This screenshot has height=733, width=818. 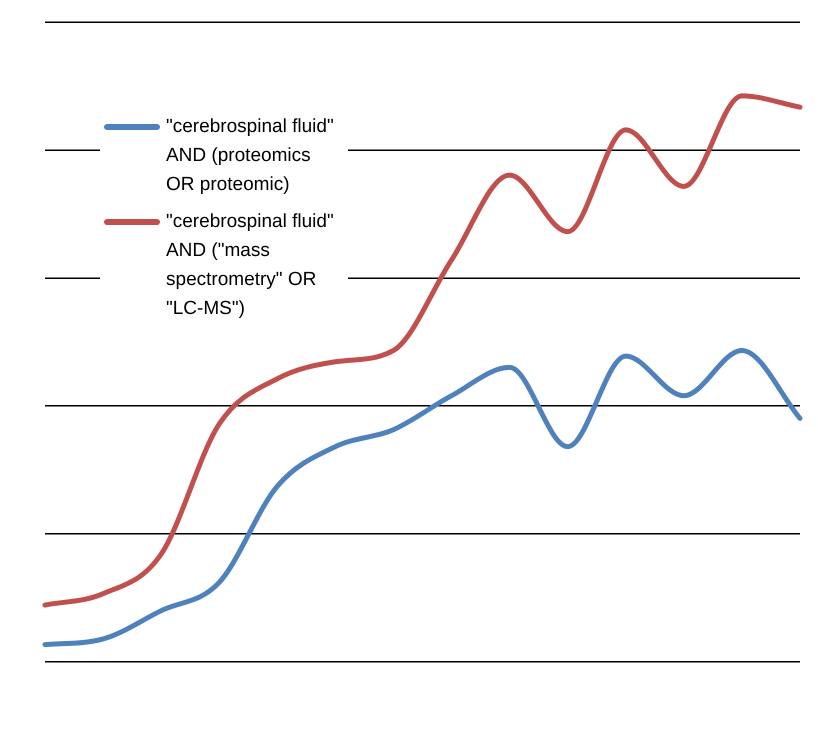 I want to click on legend-label: "cerebrospinal fluid" AND (proteomics OR proteomic), so click(x=250, y=156).